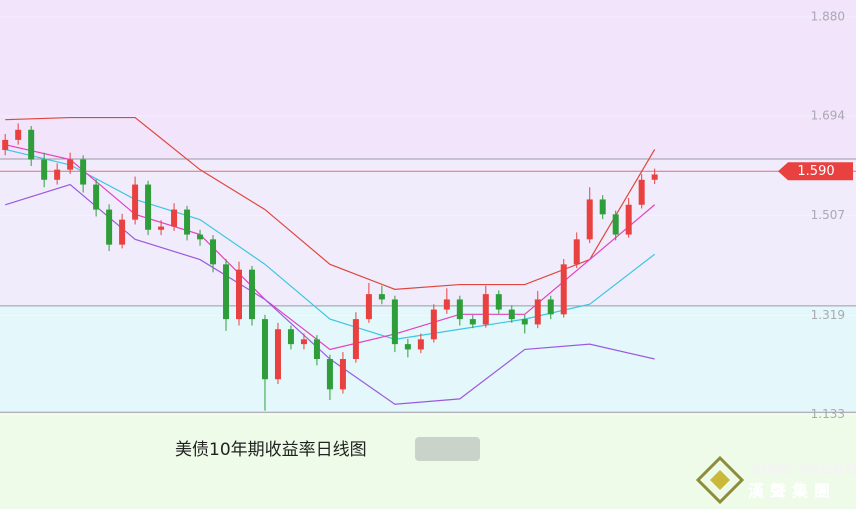  I want to click on y-tick-label: 1.880, so click(828, 17).